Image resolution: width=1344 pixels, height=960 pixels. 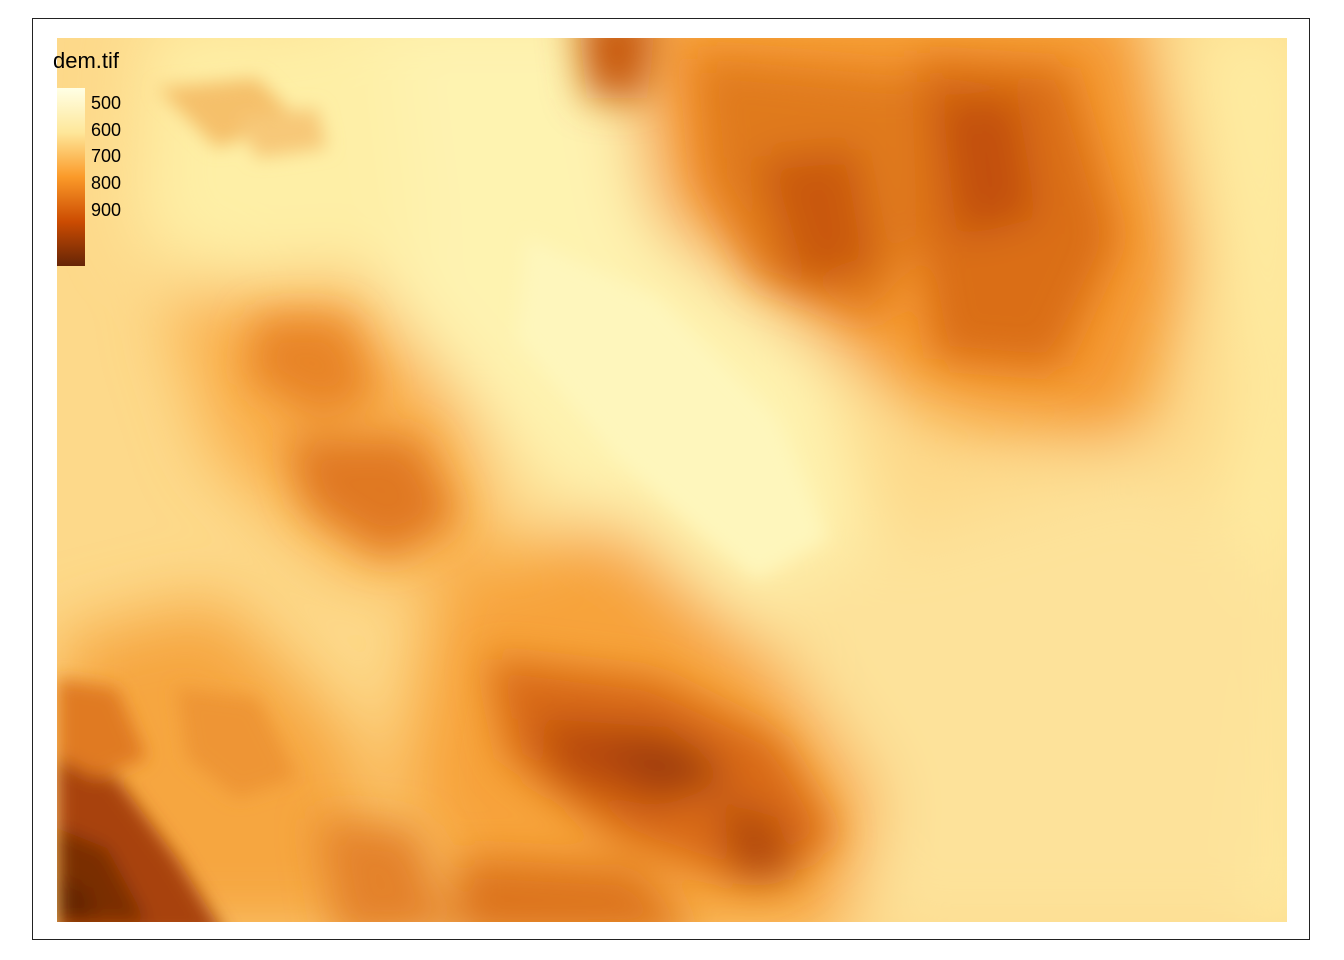 I want to click on legend-title: dem.tif, so click(x=86, y=60).